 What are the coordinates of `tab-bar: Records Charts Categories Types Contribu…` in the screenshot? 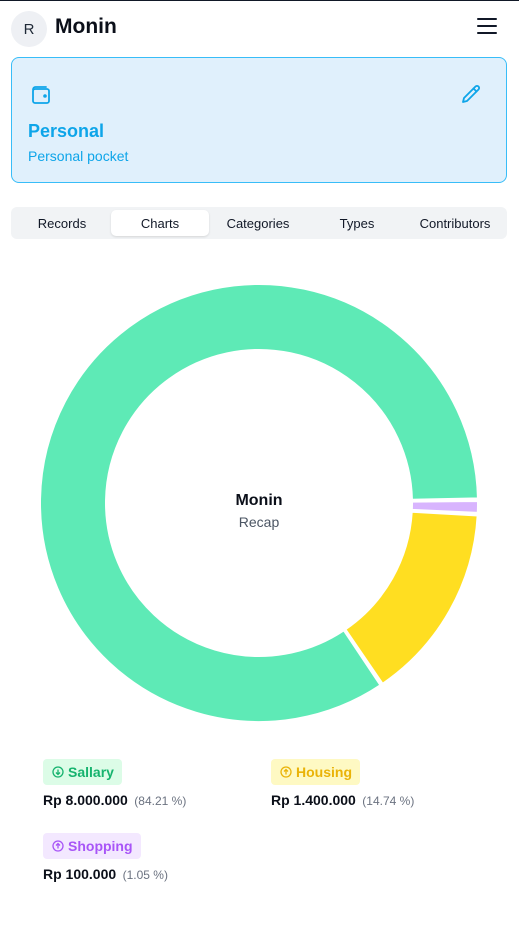 It's located at (259, 223).